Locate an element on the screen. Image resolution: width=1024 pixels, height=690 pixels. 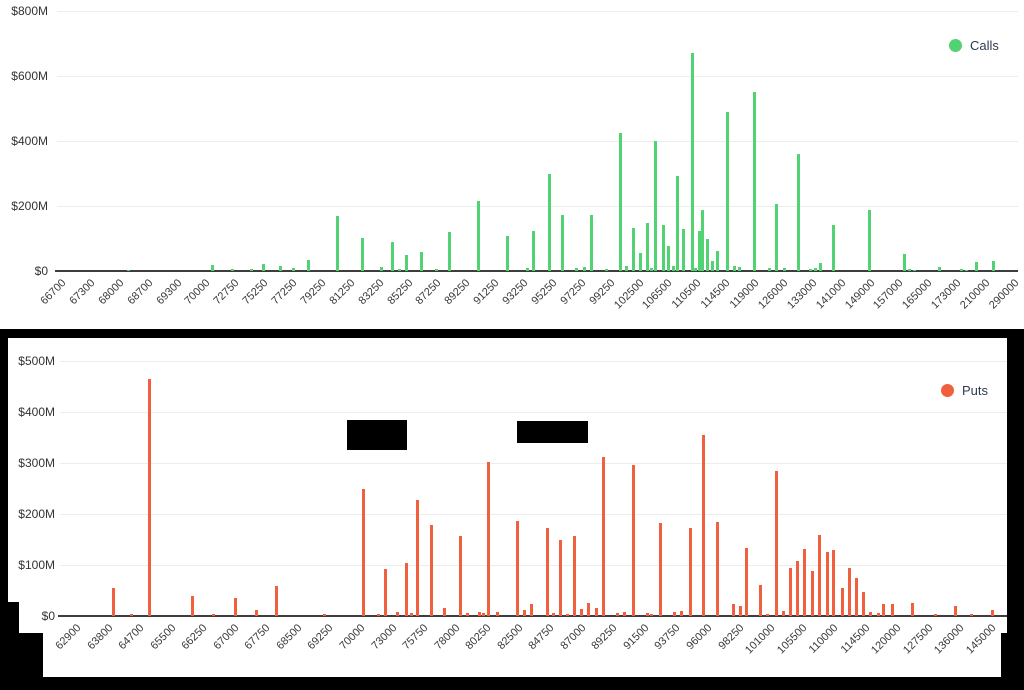
calls-x-tick-label: 70000 is located at coordinates (197, 292).